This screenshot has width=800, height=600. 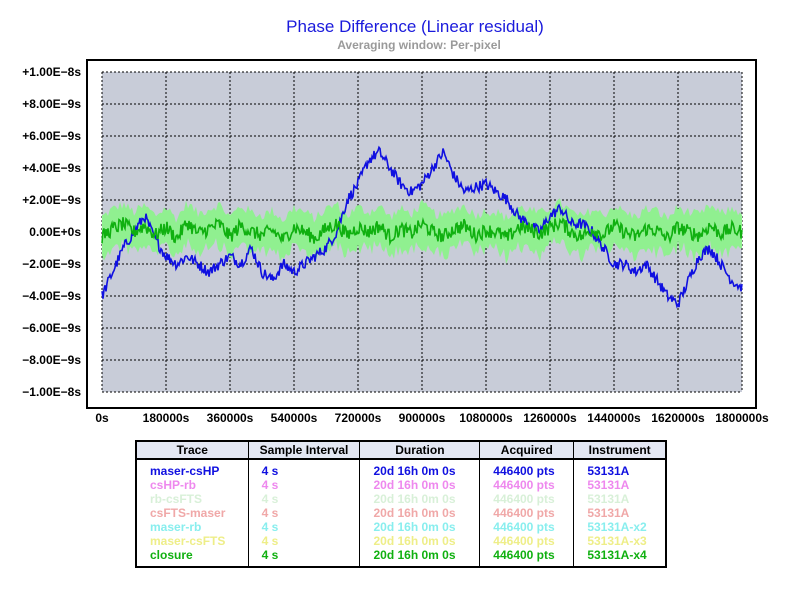 I want to click on x-tick-label: 1800000s, so click(x=742, y=418).